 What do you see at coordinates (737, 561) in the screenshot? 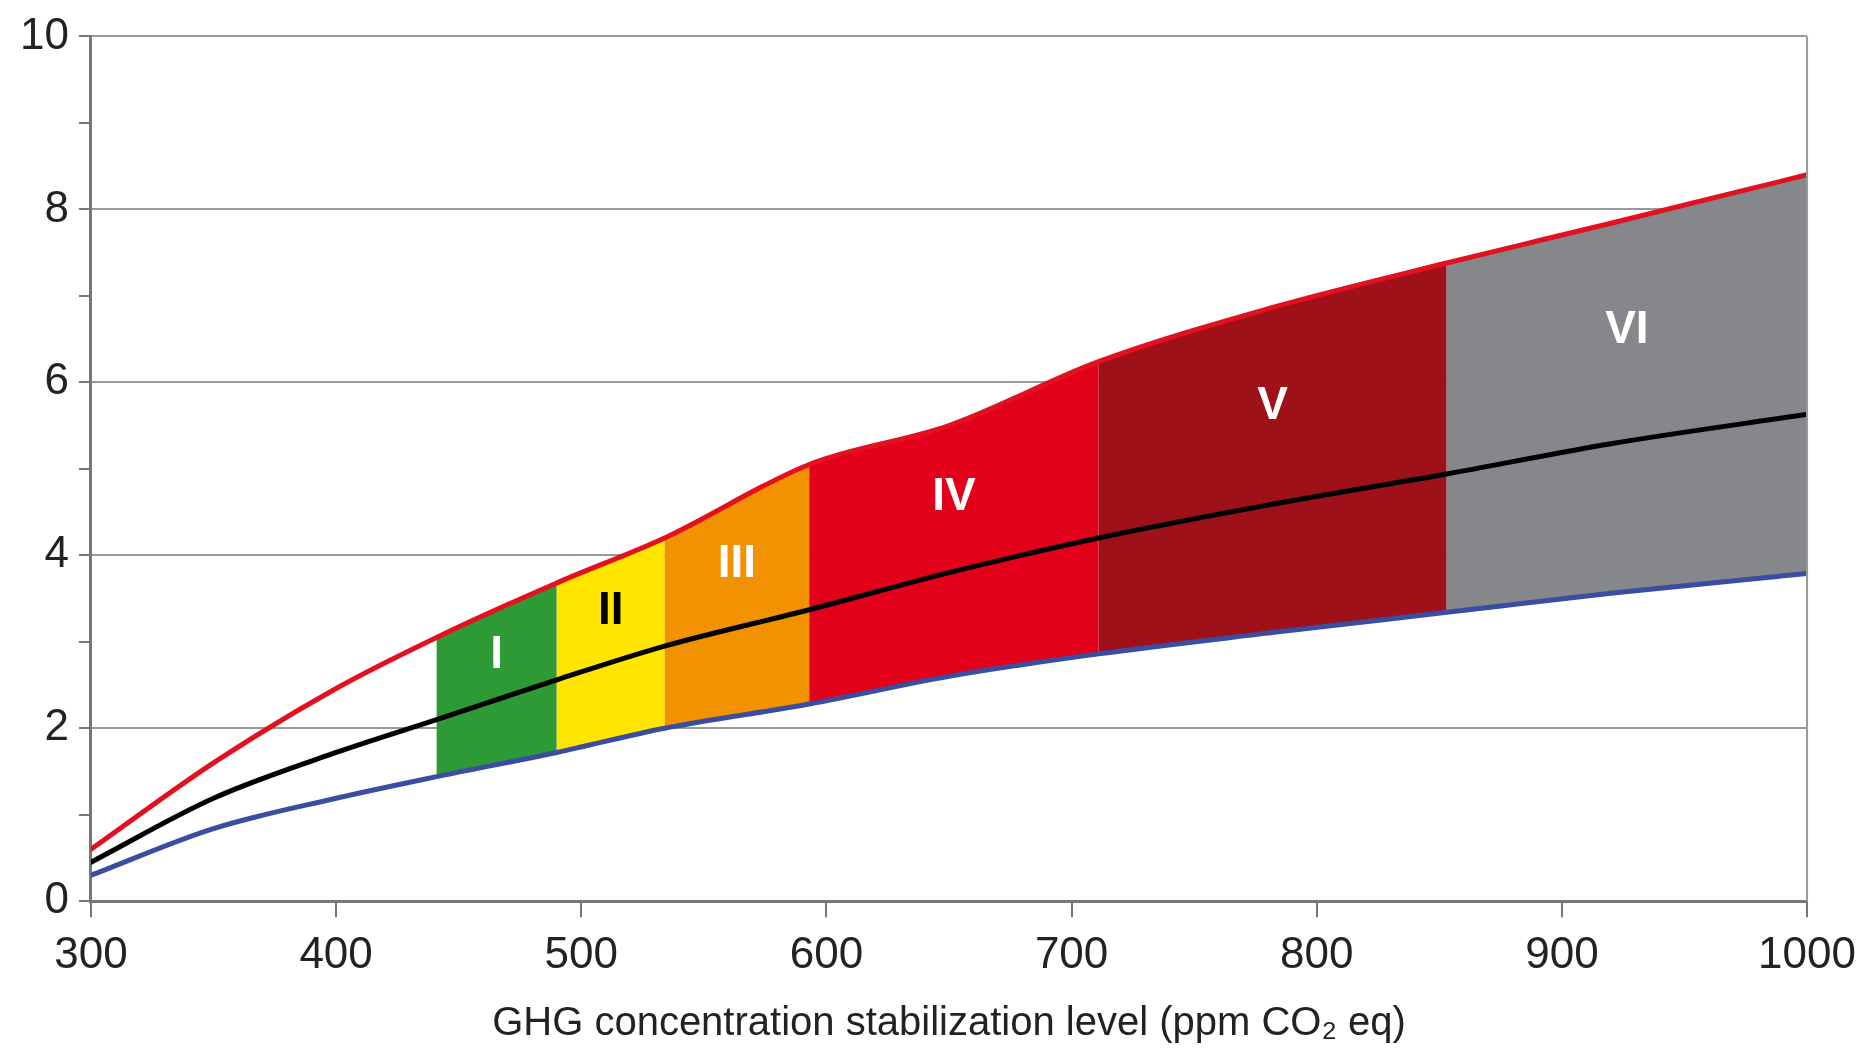
I see `band-label: III` at bounding box center [737, 561].